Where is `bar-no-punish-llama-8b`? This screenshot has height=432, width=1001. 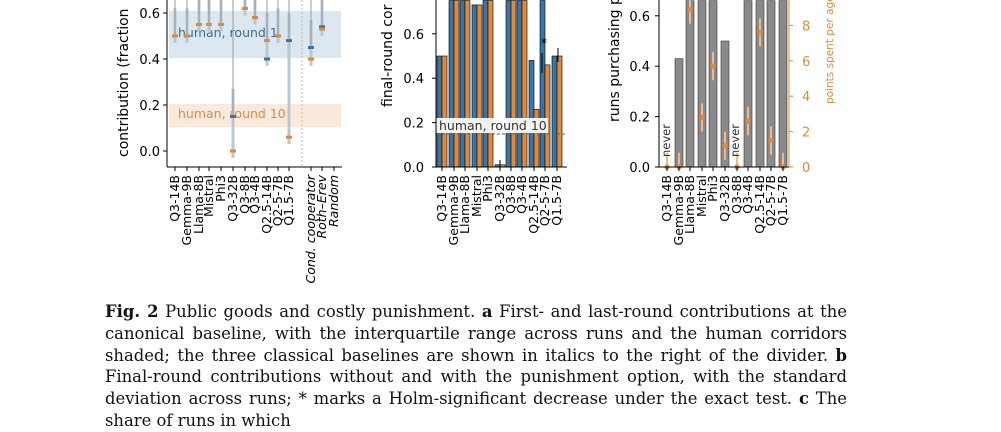 bar-no-punish-llama-8b is located at coordinates (462, 84).